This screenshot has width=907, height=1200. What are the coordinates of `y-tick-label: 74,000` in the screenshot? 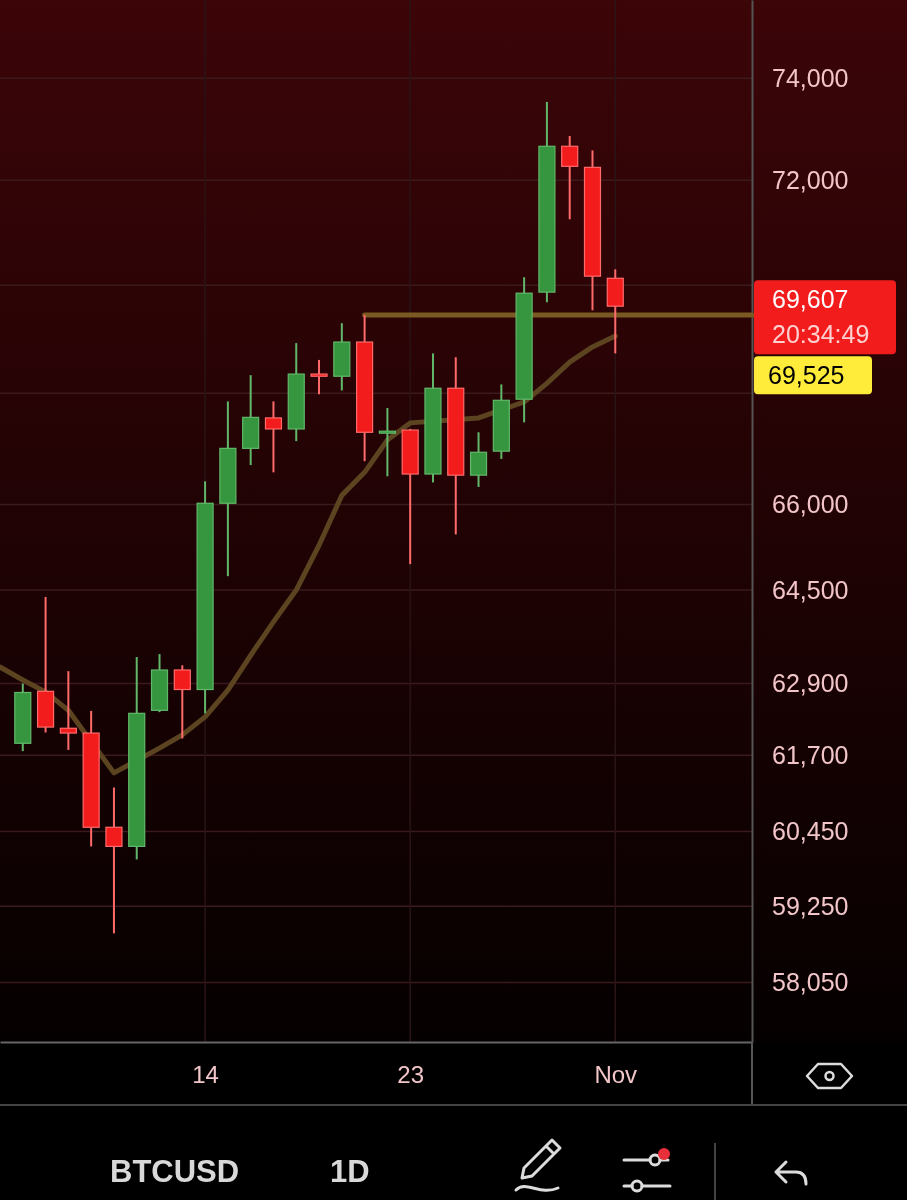 It's located at (810, 77).